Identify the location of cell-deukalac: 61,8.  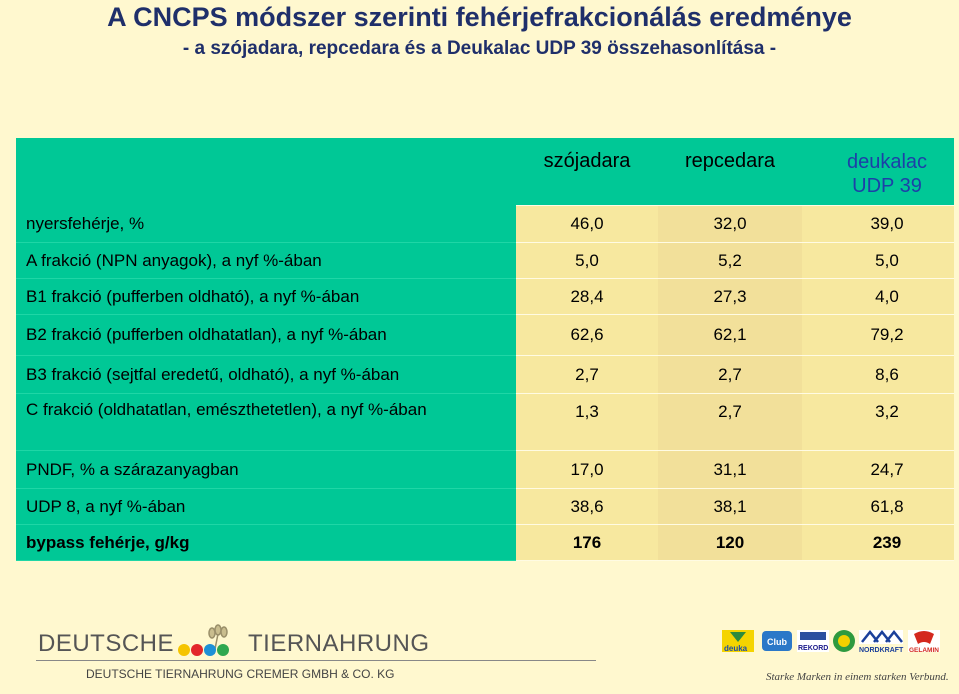
(878, 506).